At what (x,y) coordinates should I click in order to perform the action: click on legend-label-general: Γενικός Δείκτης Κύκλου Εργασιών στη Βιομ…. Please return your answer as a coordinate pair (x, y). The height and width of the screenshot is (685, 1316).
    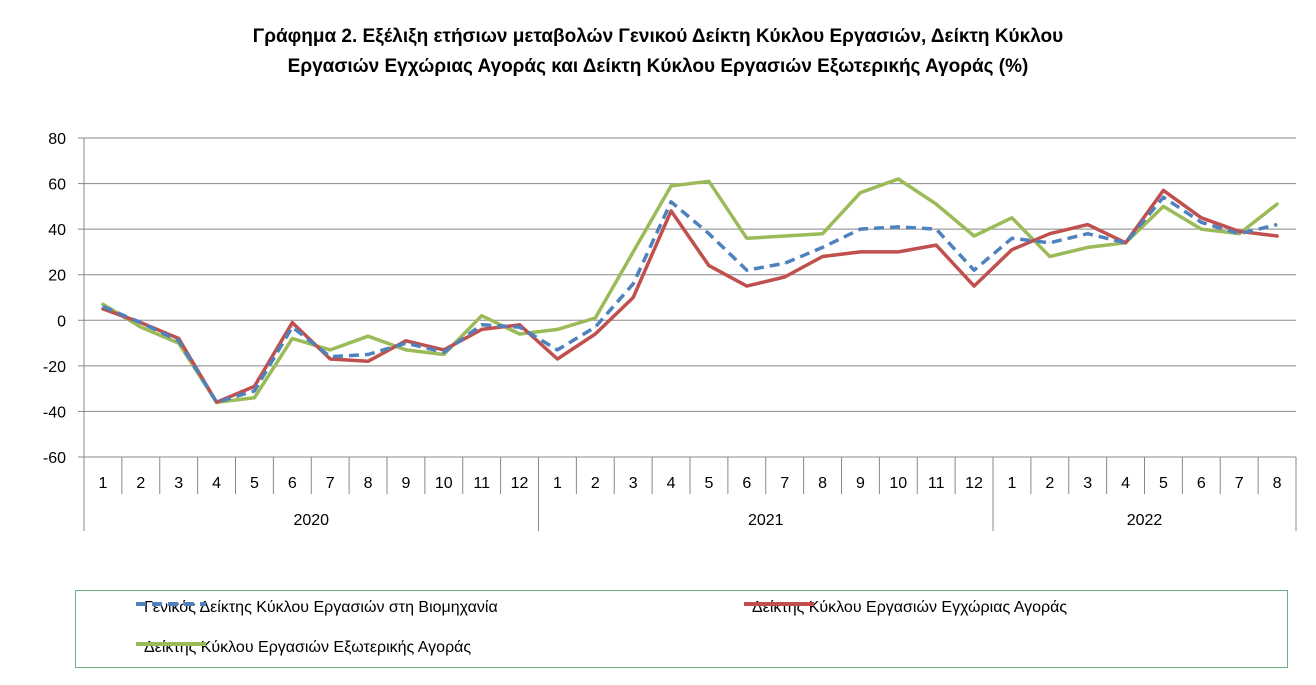
    Looking at the image, I should click on (321, 607).